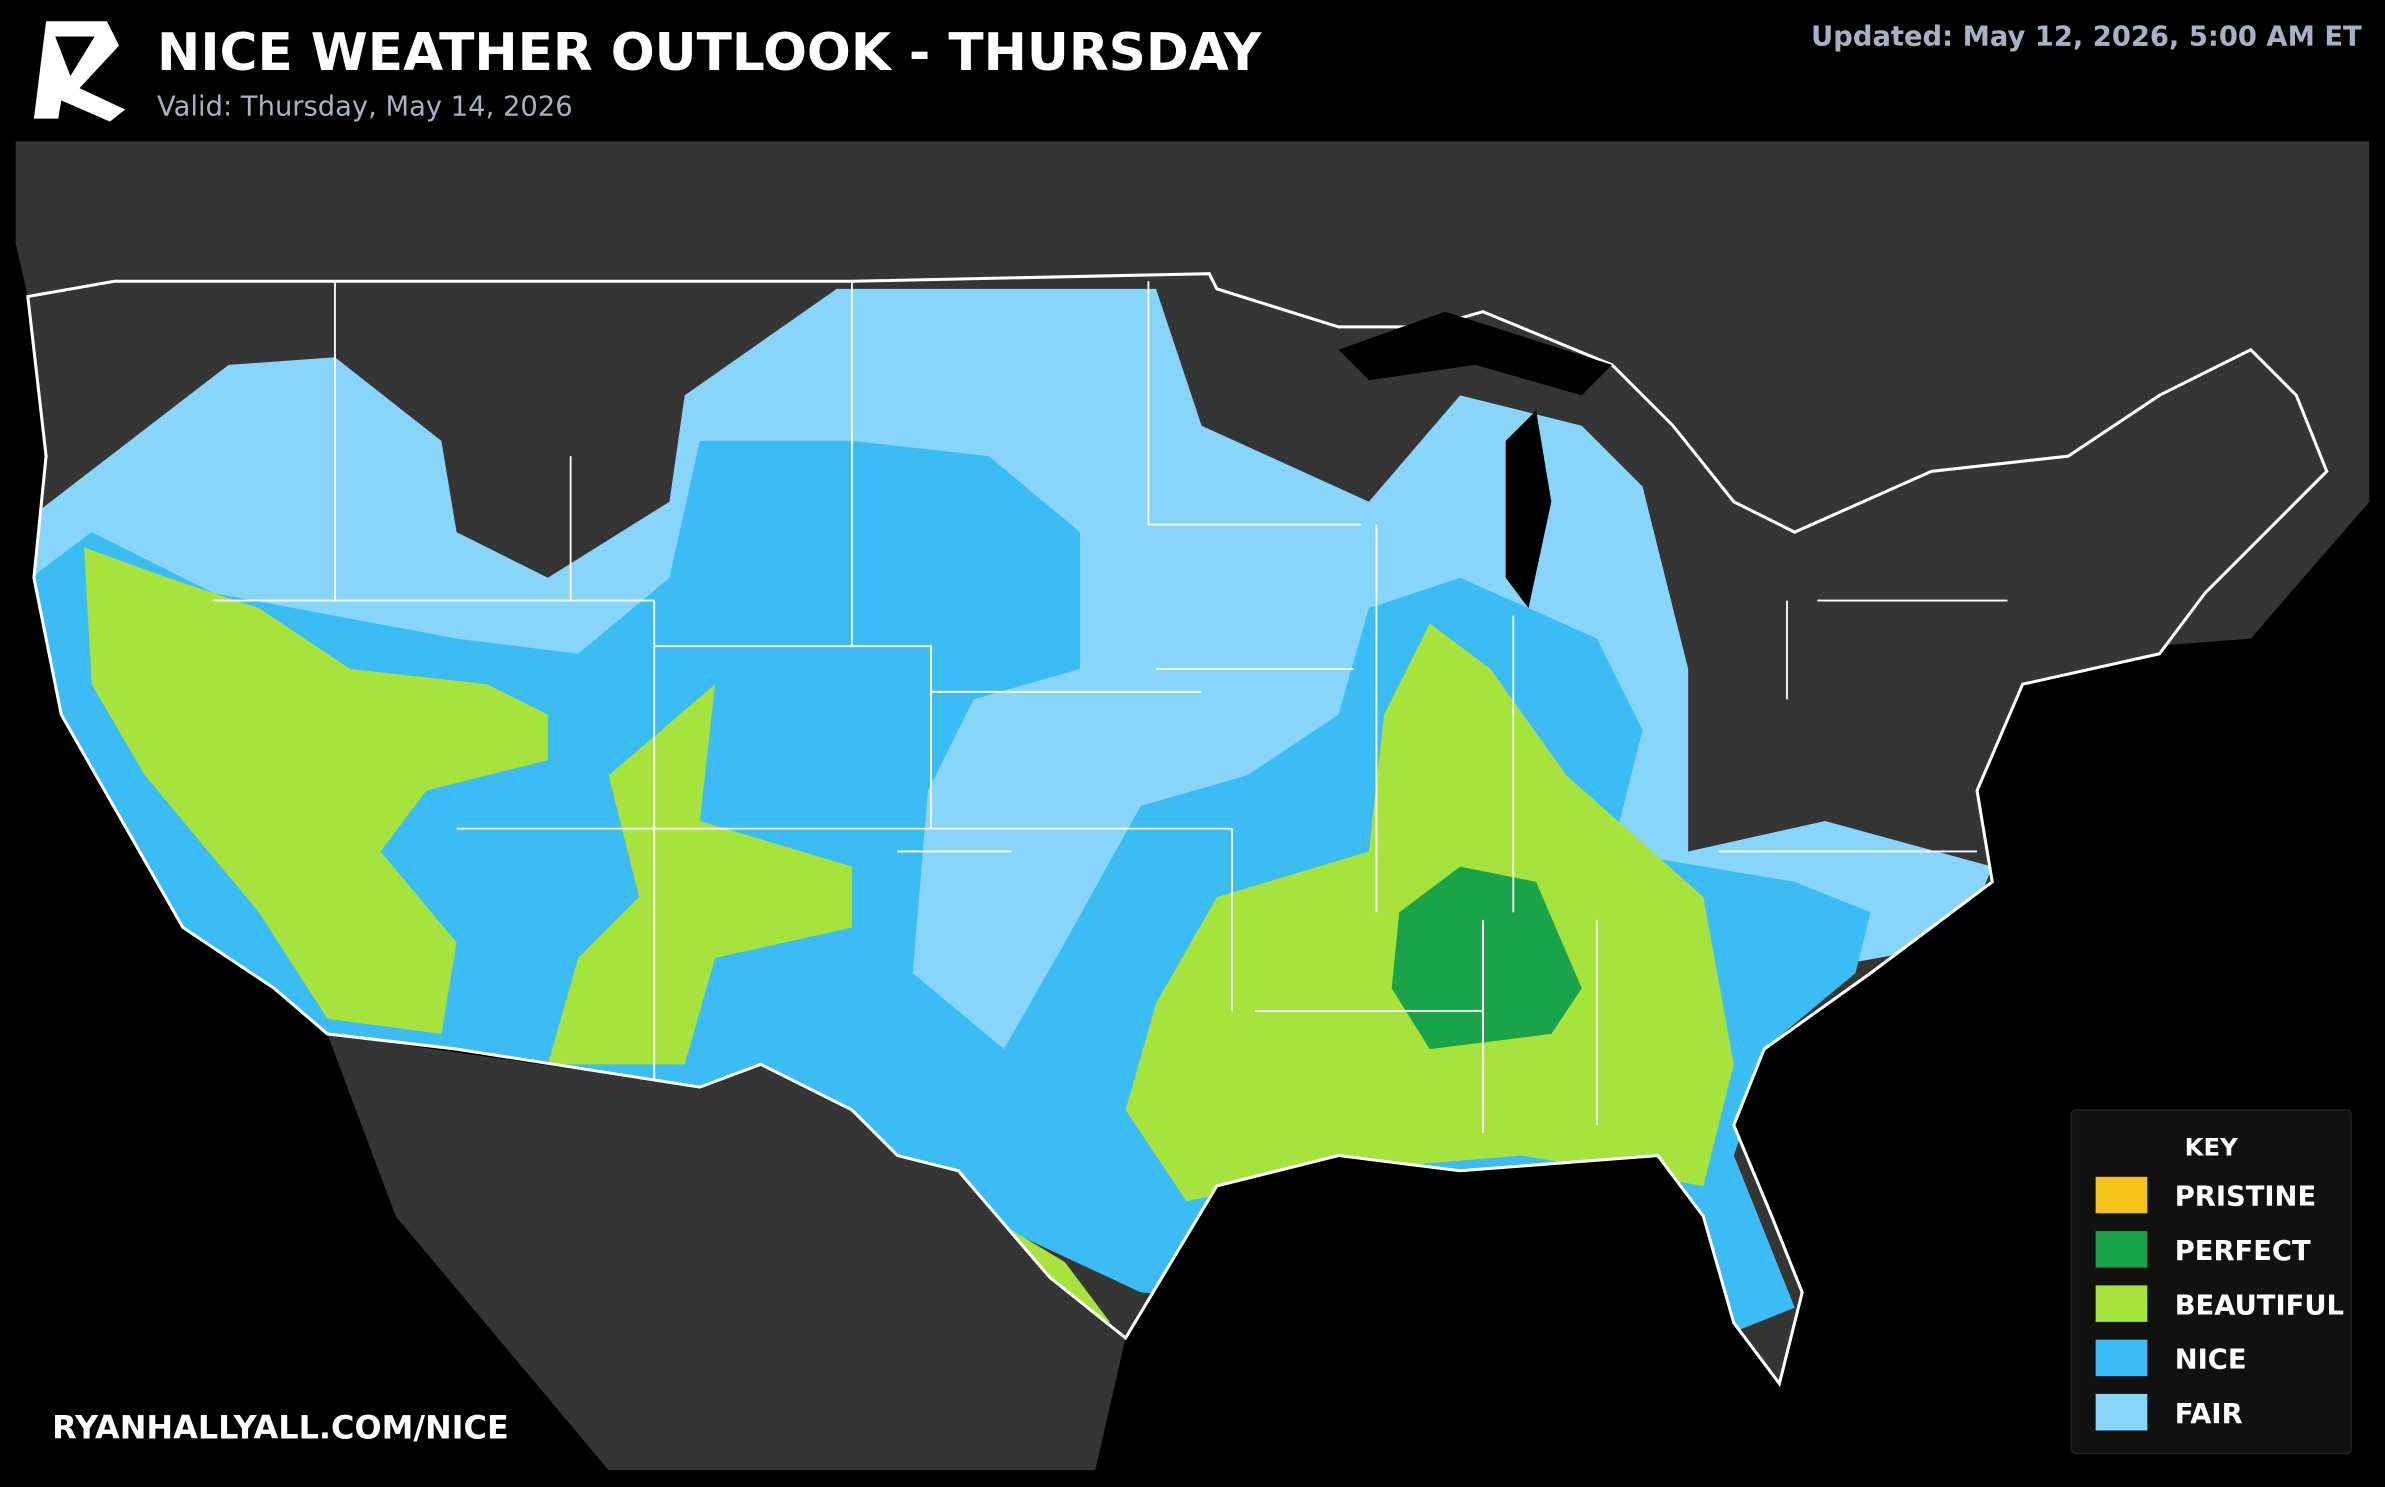 Image resolution: width=2385 pixels, height=1487 pixels. What do you see at coordinates (2209, 1414) in the screenshot?
I see `legend-label: FAIR` at bounding box center [2209, 1414].